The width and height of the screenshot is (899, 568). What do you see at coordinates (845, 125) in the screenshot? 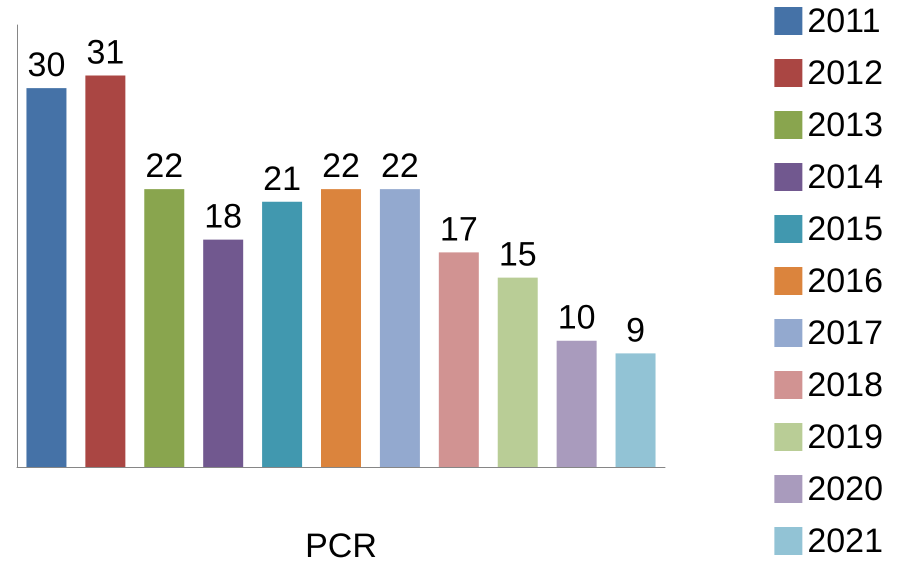
I see `legend-label: 2013` at bounding box center [845, 125].